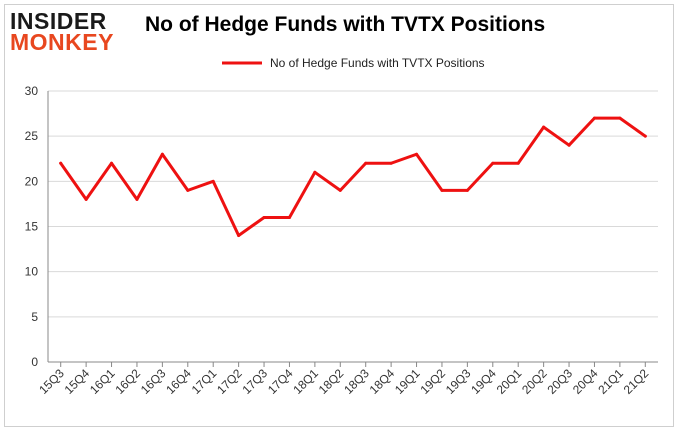  What do you see at coordinates (61, 163) in the screenshot?
I see `data-point-15Q3` at bounding box center [61, 163].